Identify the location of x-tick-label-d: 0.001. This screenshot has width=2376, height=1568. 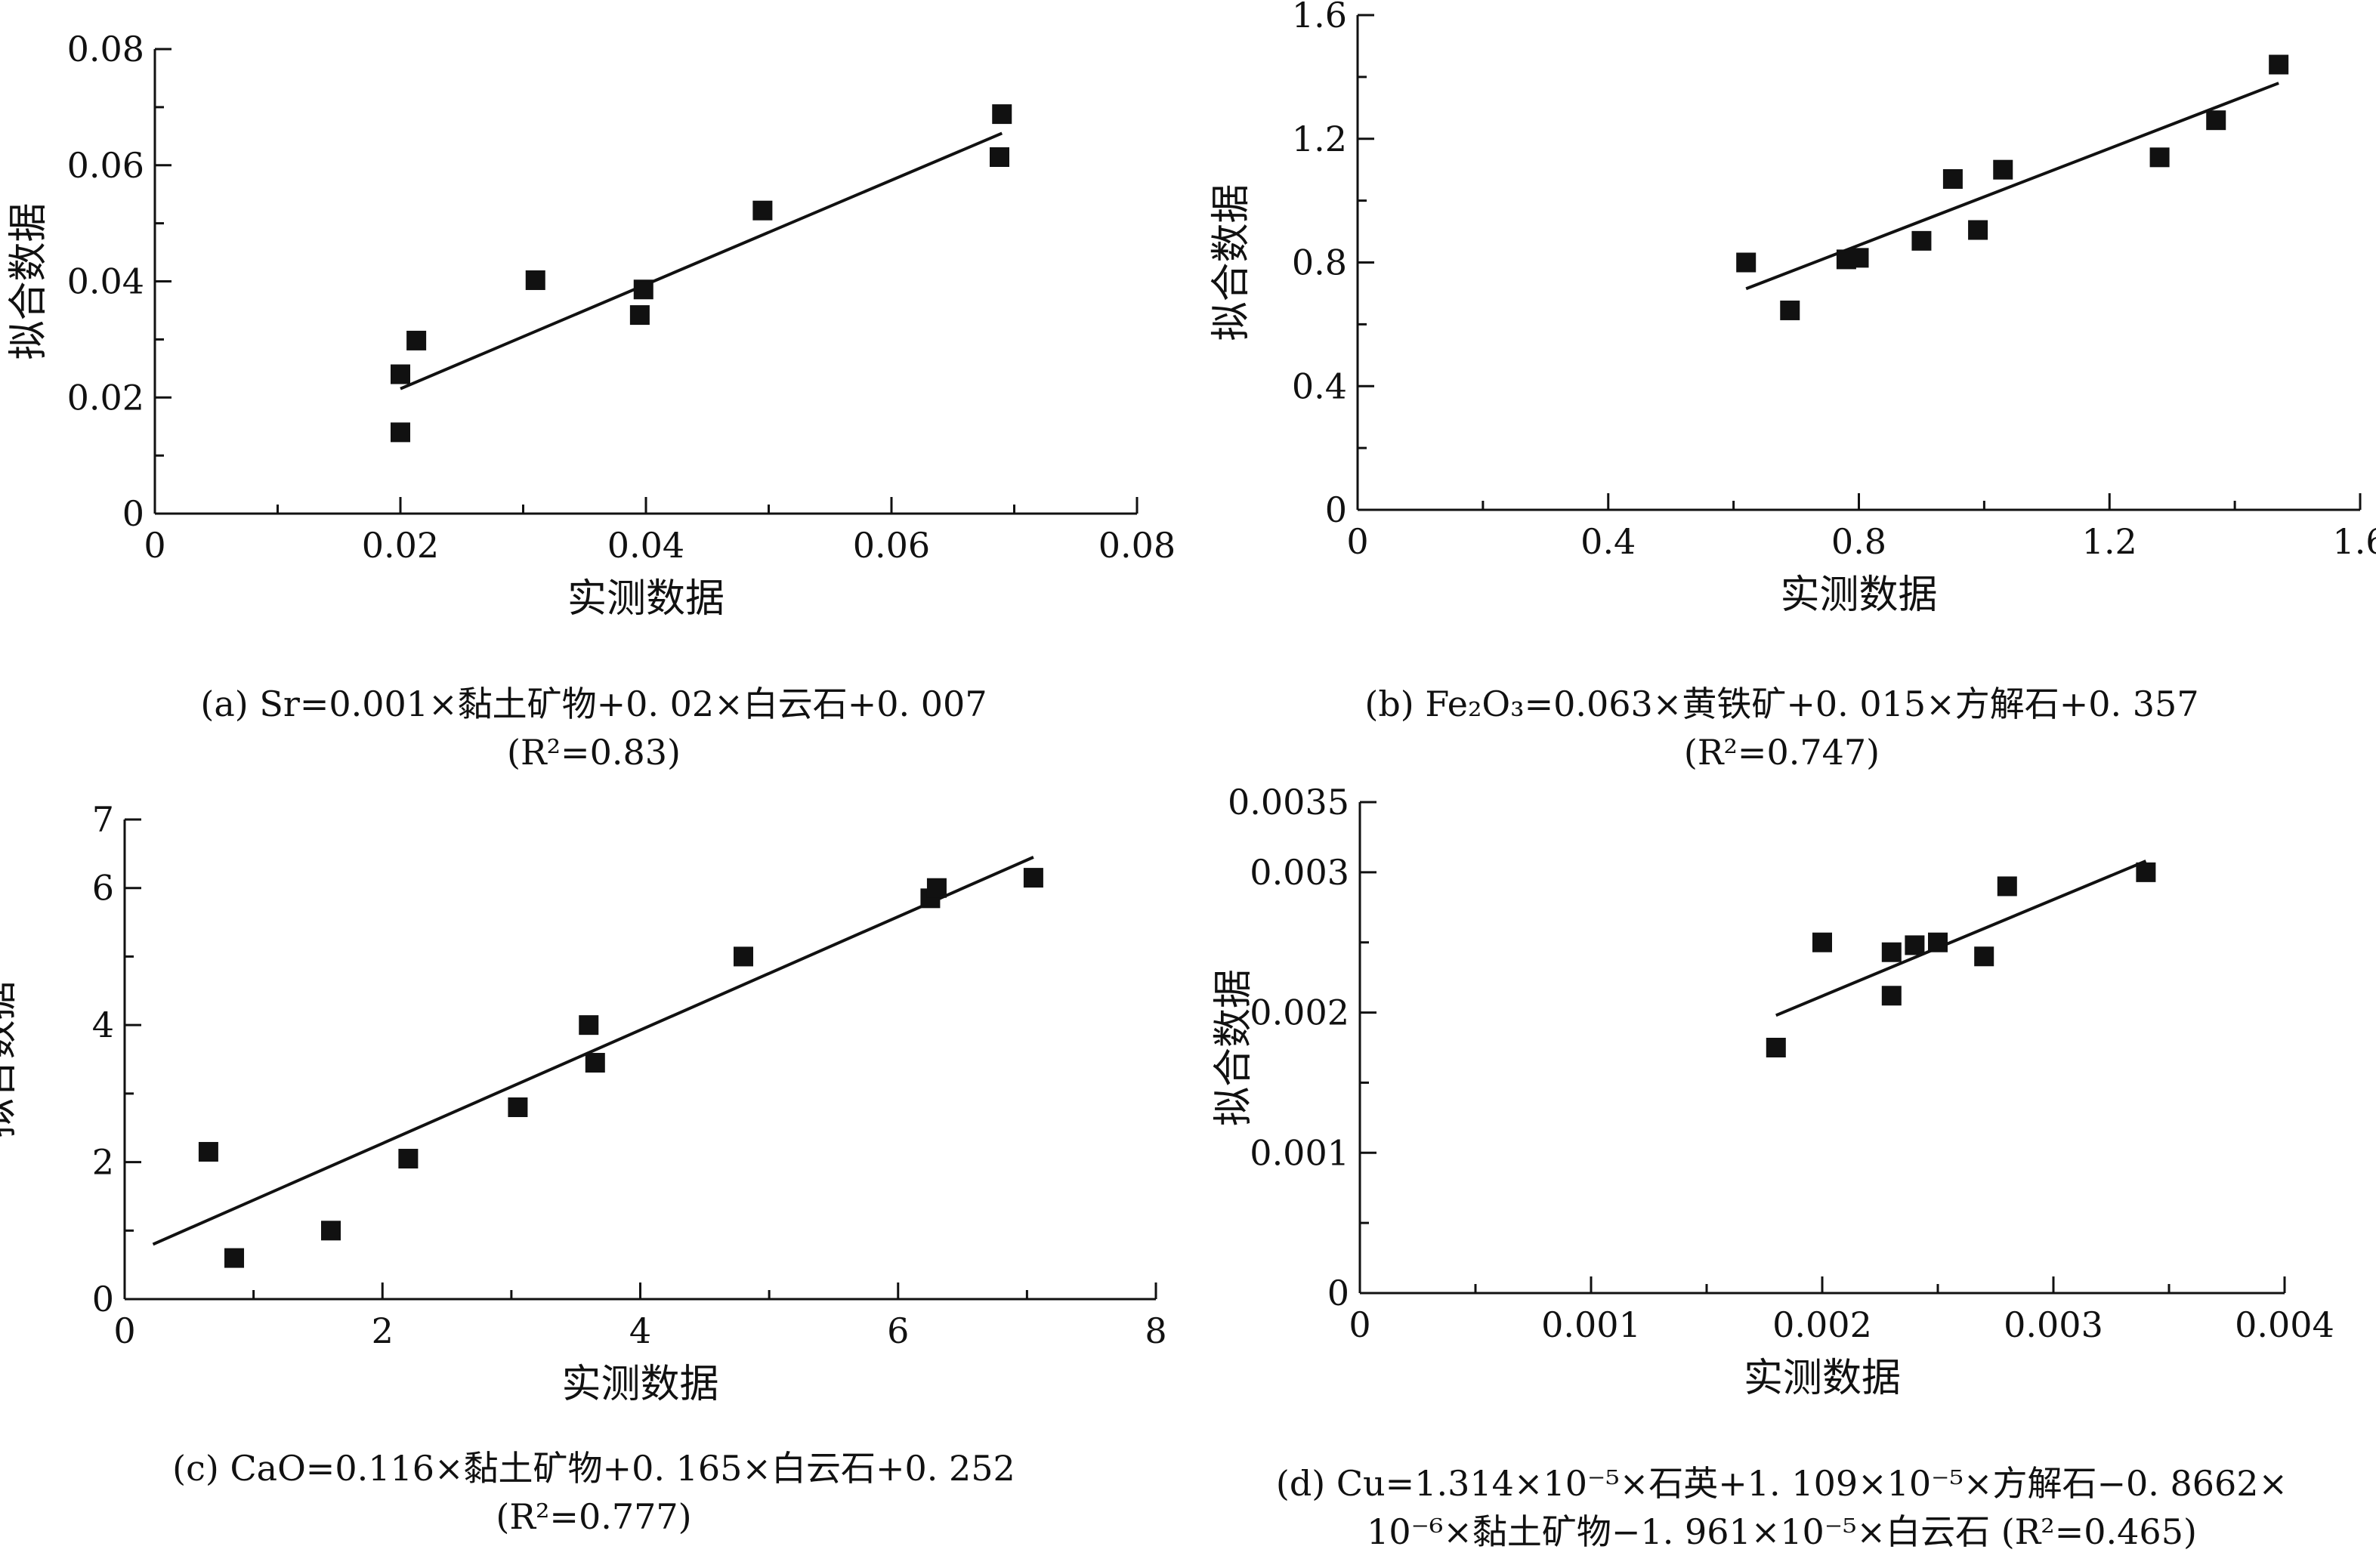
(1591, 1324).